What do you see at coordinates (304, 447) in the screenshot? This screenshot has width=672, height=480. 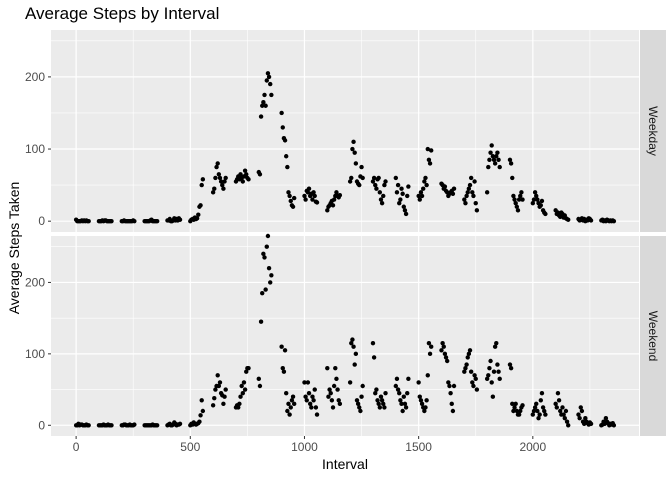 I see `x-tick-label: 1000` at bounding box center [304, 447].